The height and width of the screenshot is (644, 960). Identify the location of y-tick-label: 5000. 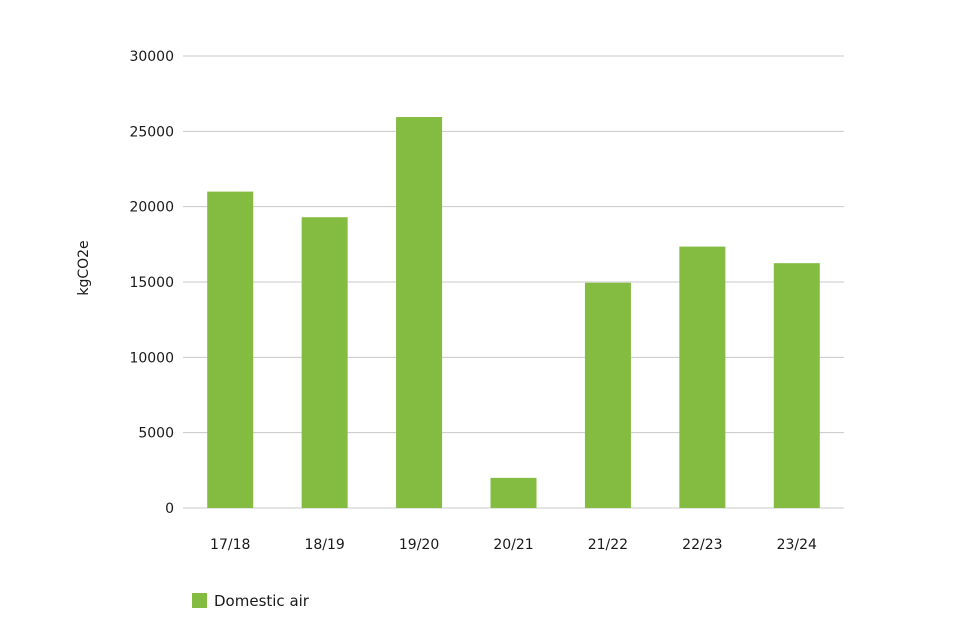
(156, 434).